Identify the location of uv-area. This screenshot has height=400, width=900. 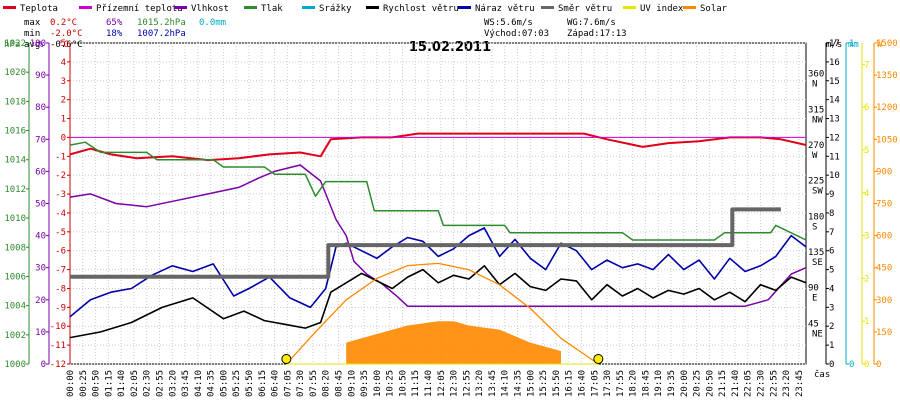
(454, 342).